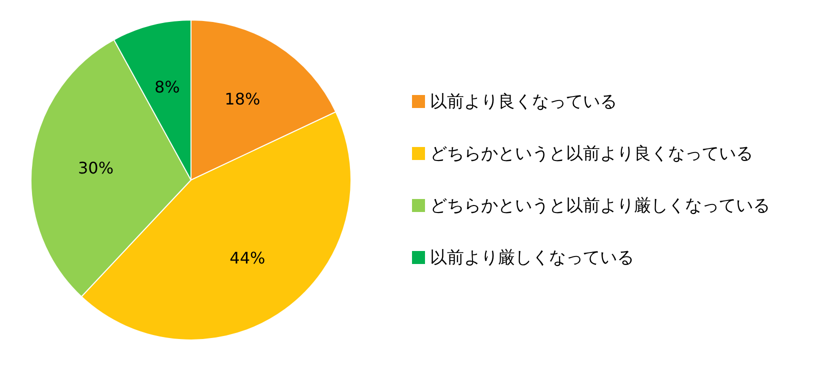 This screenshot has width=840, height=366. Describe the element at coordinates (591, 154) in the screenshot. I see `legend-label: どちらかというと以前より良くなっている` at that location.